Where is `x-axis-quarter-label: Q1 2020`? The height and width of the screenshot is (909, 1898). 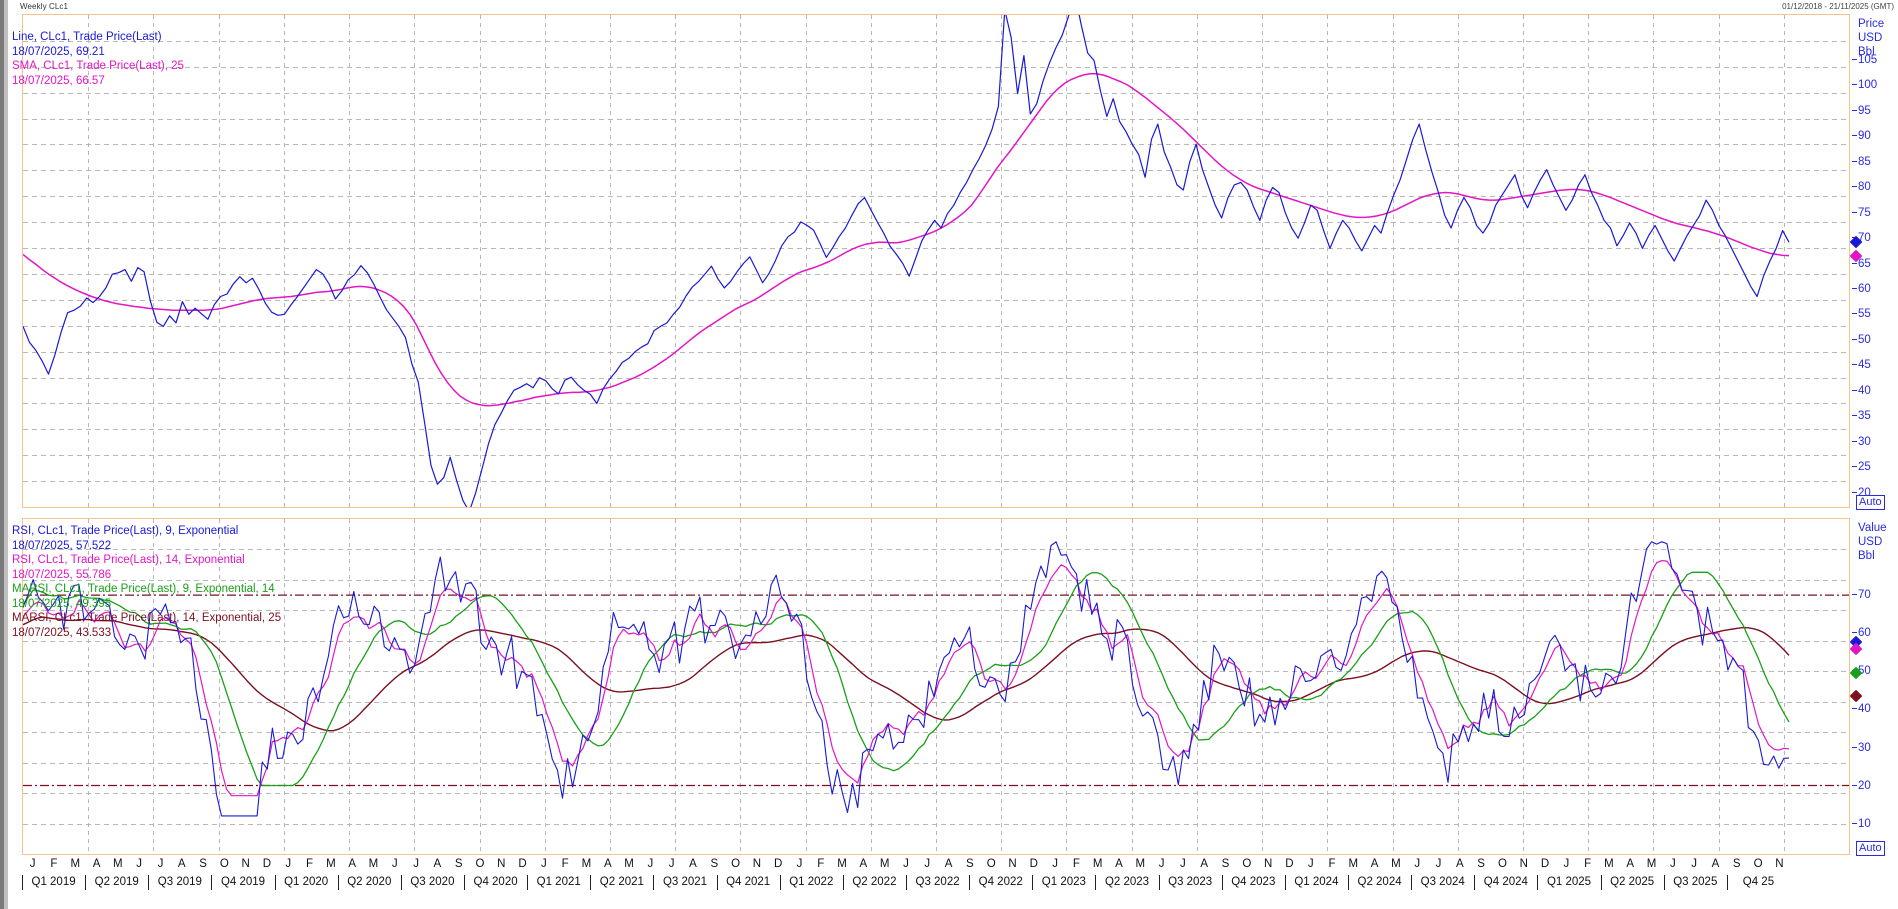 x-axis-quarter-label: Q1 2020 is located at coordinates (306, 882).